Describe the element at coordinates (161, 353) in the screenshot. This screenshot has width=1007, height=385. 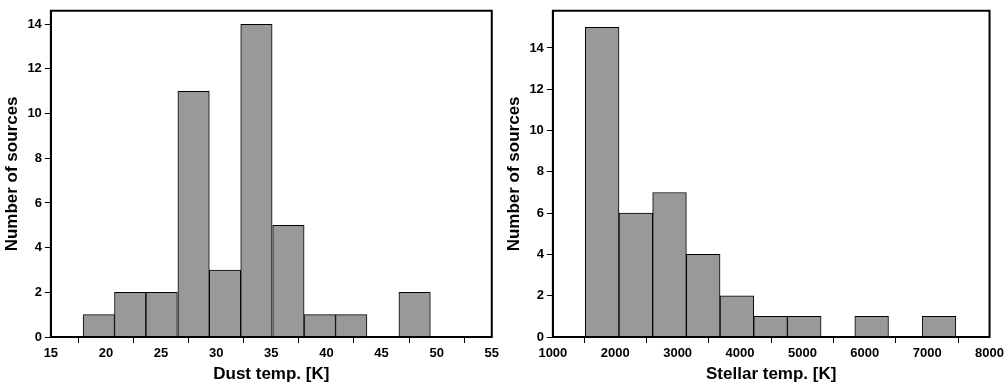
I see `x-tick-label: 25` at that location.